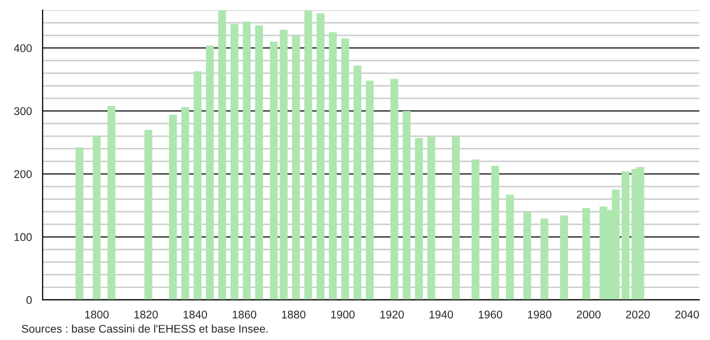 This screenshot has width=710, height=340. I want to click on y-tick-label: 200, so click(23, 174).